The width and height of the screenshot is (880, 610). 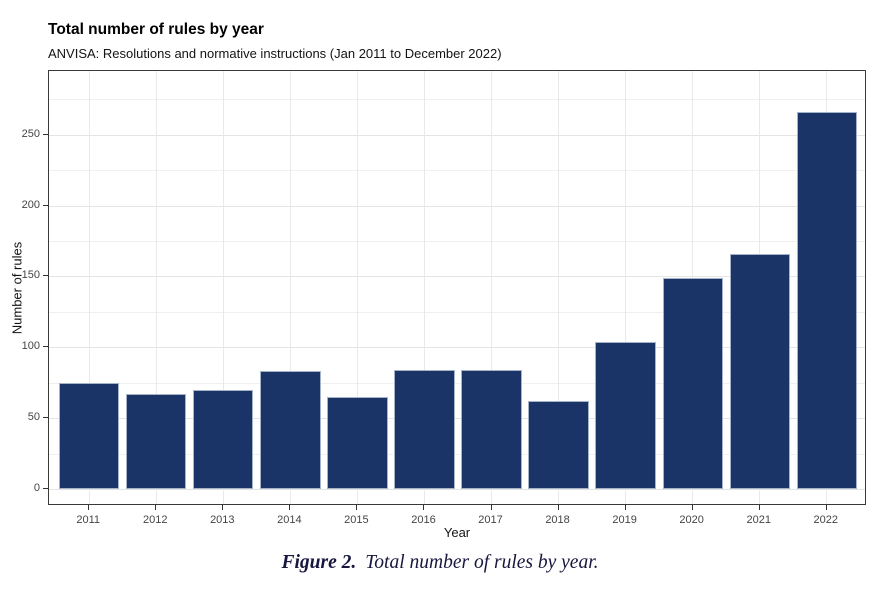 I want to click on figure-caption-label: Figure 2., so click(x=319, y=562).